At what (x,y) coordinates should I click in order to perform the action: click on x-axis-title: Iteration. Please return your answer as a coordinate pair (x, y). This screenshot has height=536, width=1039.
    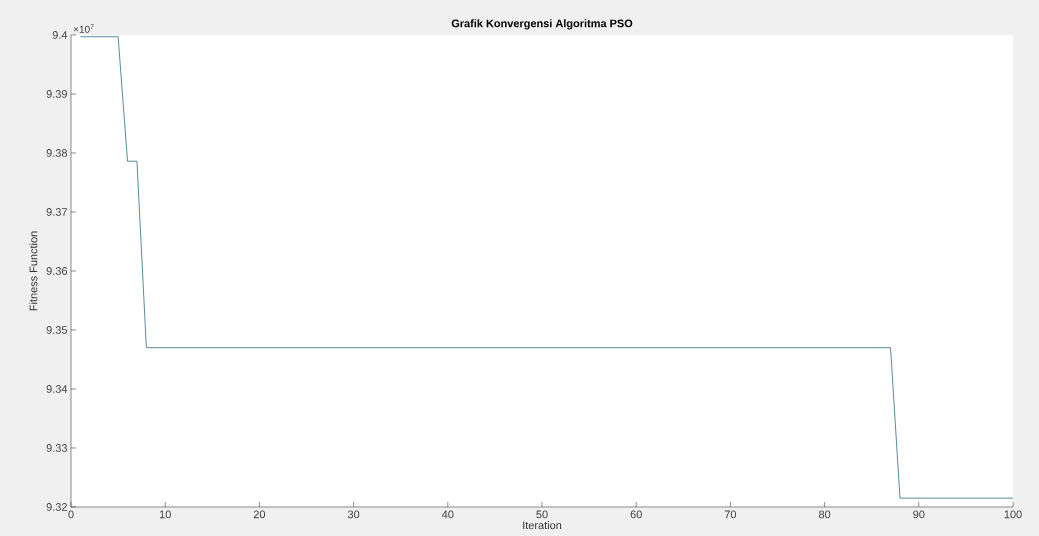
    Looking at the image, I should click on (542, 525).